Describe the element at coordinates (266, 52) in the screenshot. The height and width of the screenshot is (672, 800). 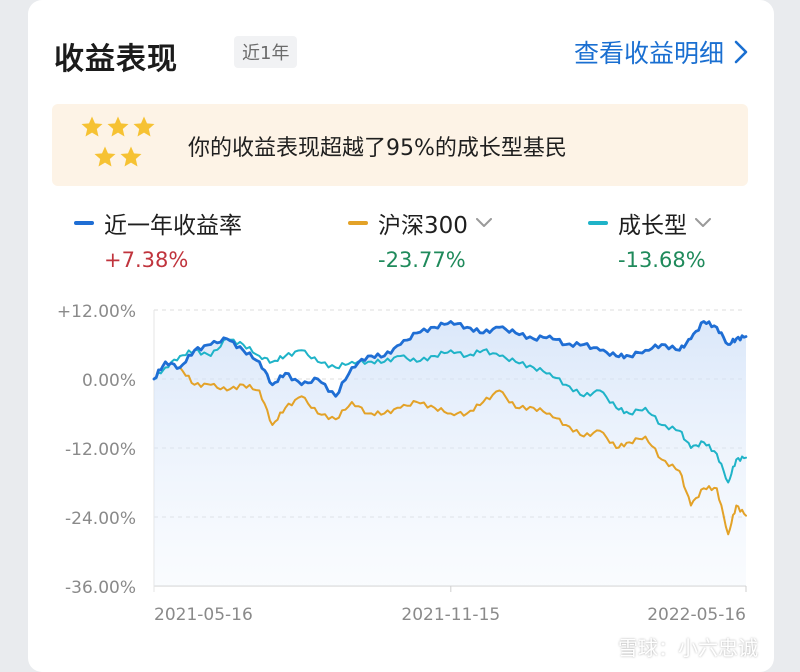
I see `period-badge: 近1年` at that location.